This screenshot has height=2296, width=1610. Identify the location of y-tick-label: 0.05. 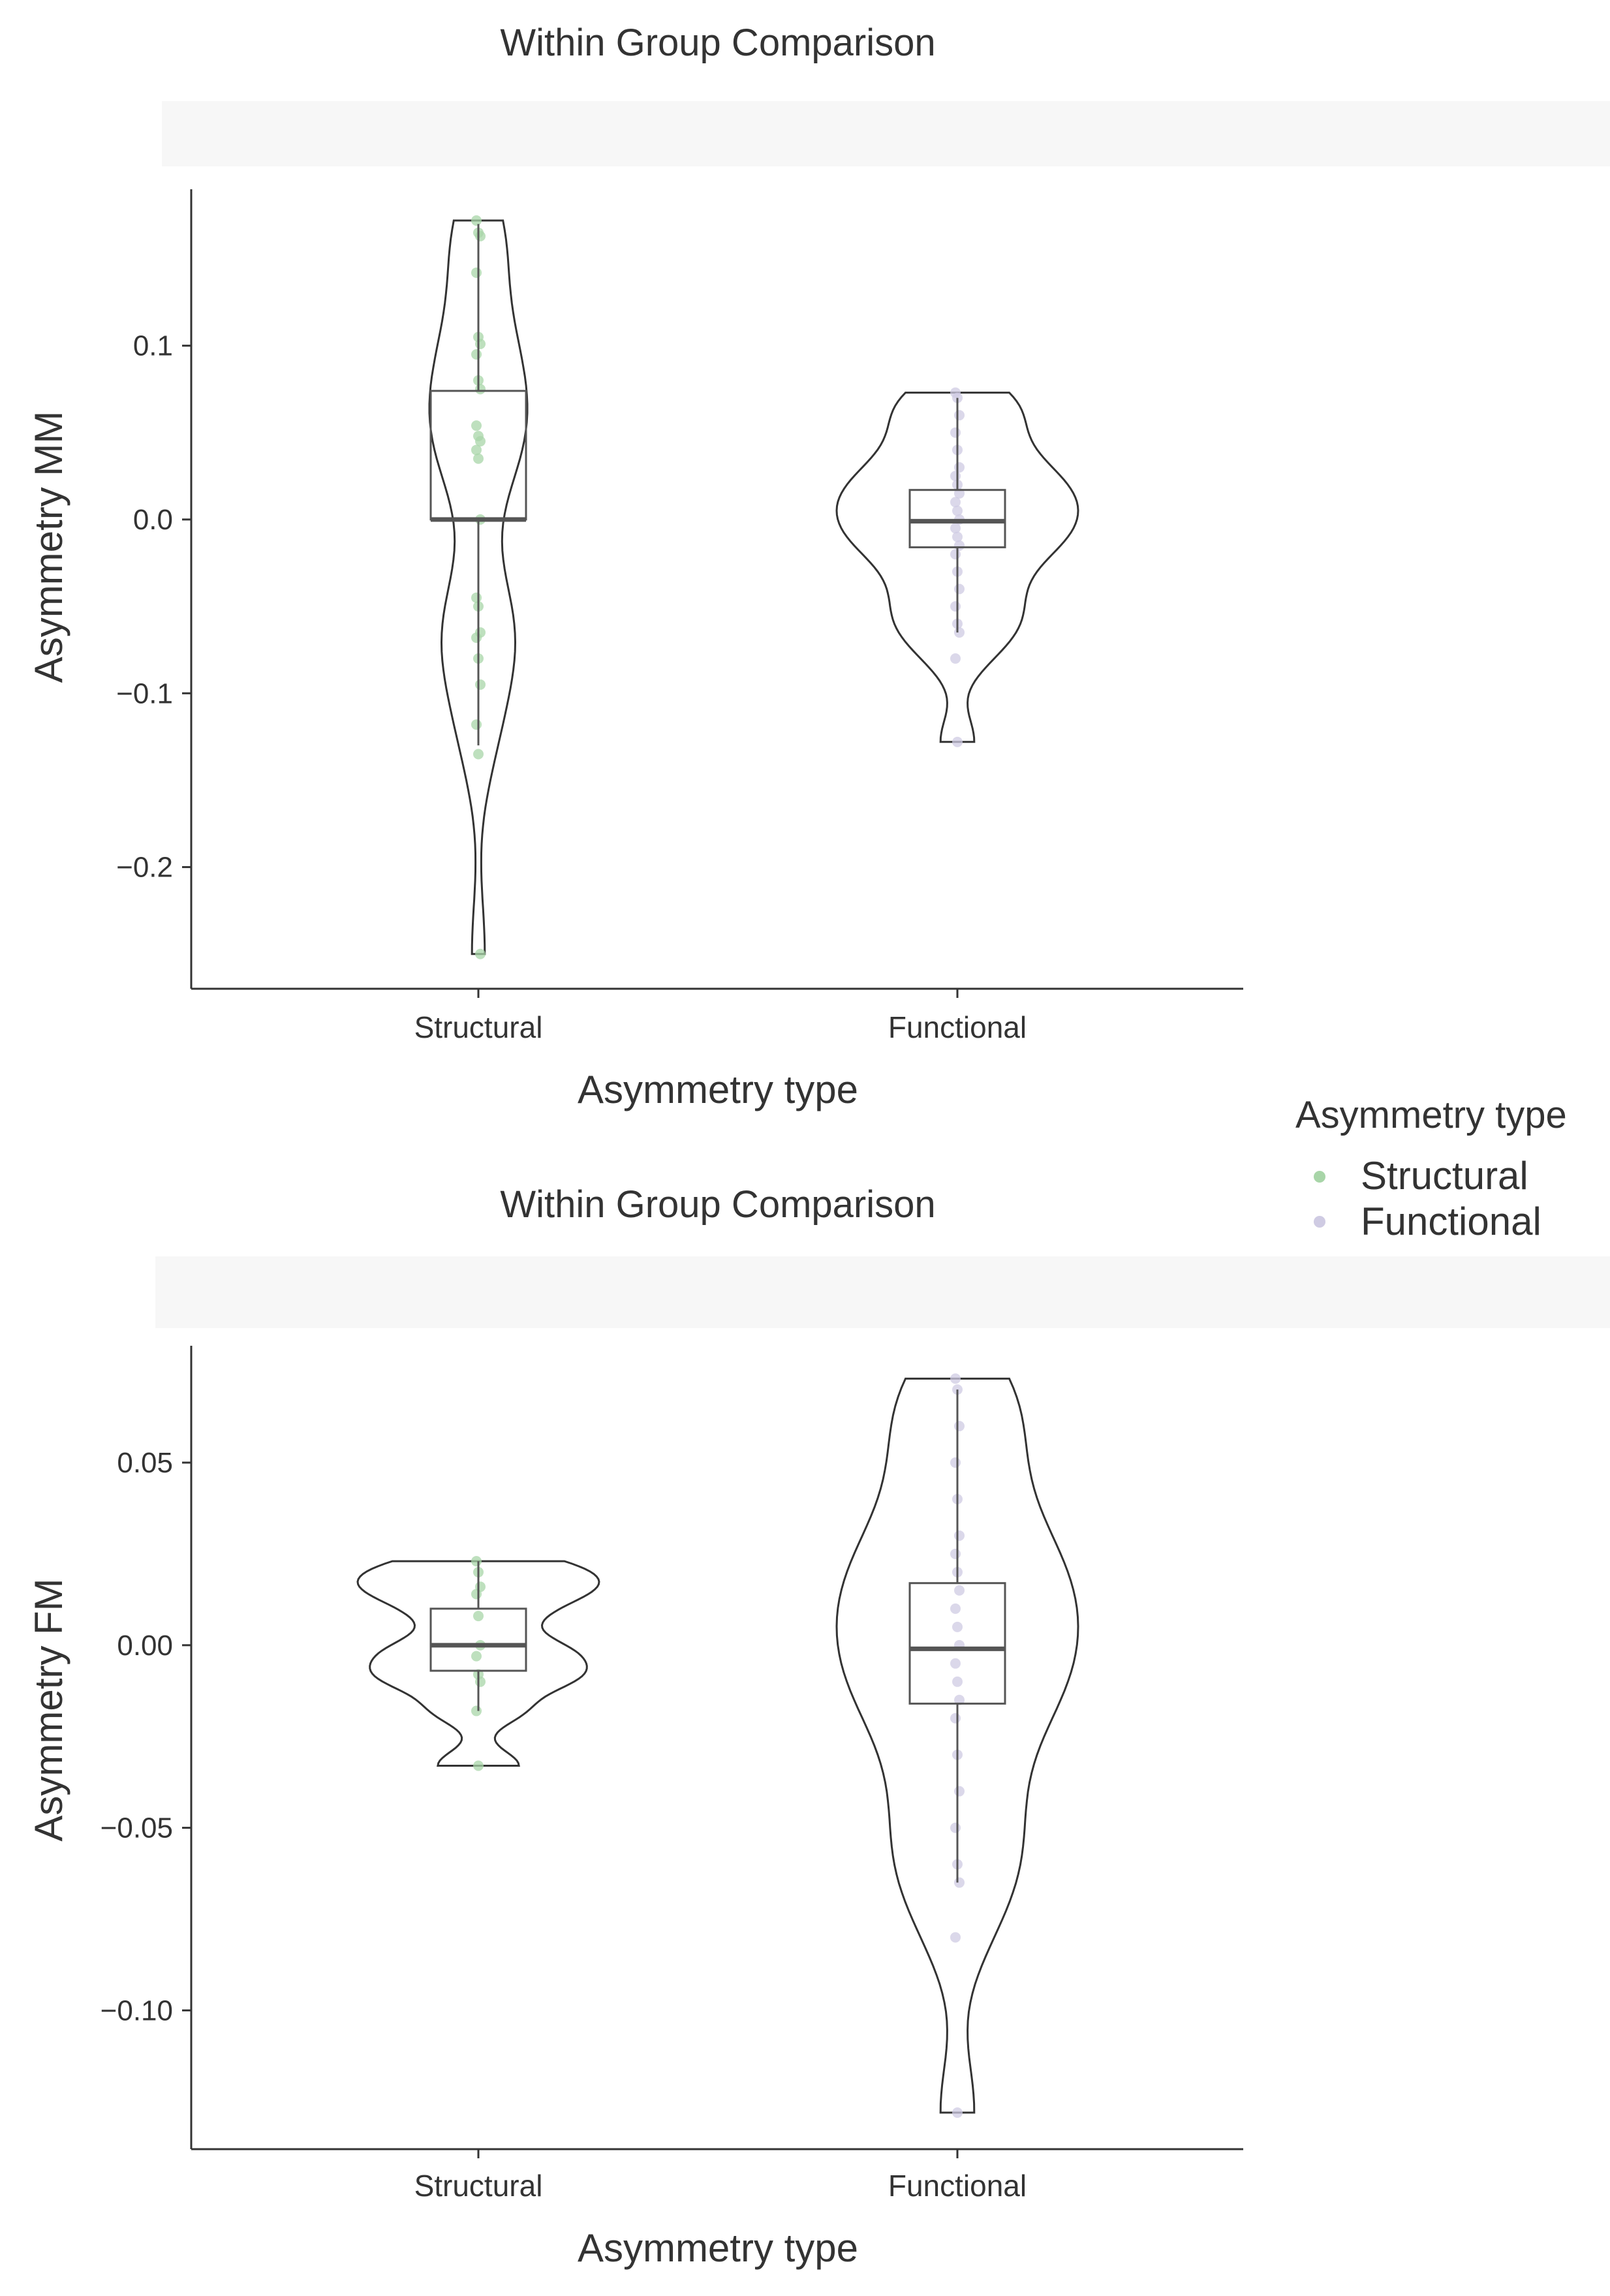
(145, 1463).